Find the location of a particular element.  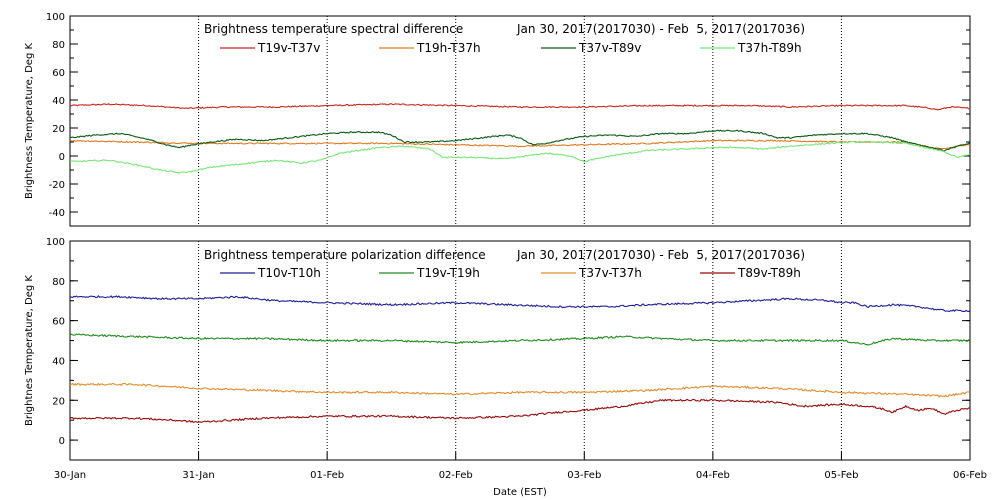

series-group is located at coordinates (520, 138).